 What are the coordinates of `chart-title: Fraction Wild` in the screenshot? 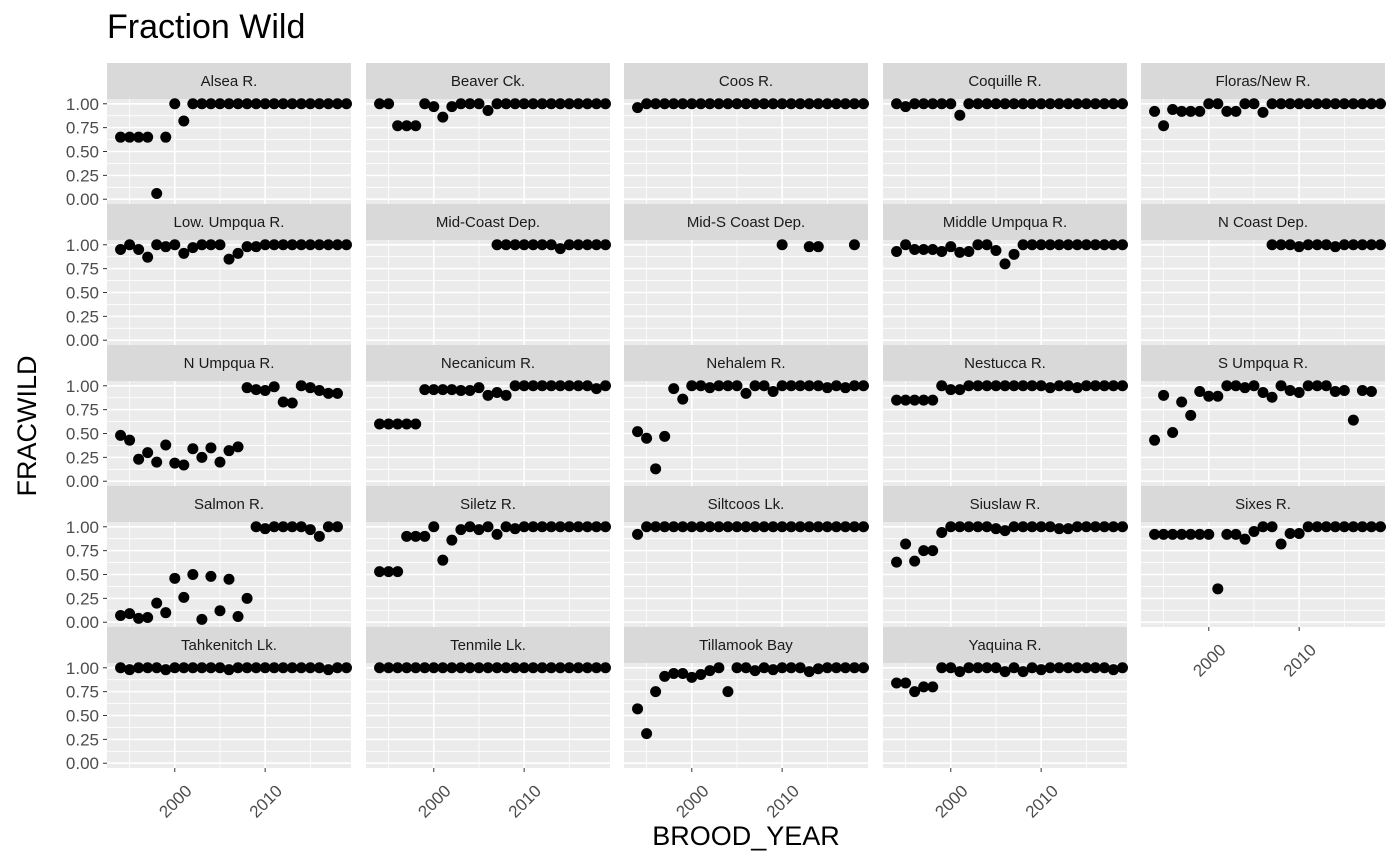 It's located at (206, 27).